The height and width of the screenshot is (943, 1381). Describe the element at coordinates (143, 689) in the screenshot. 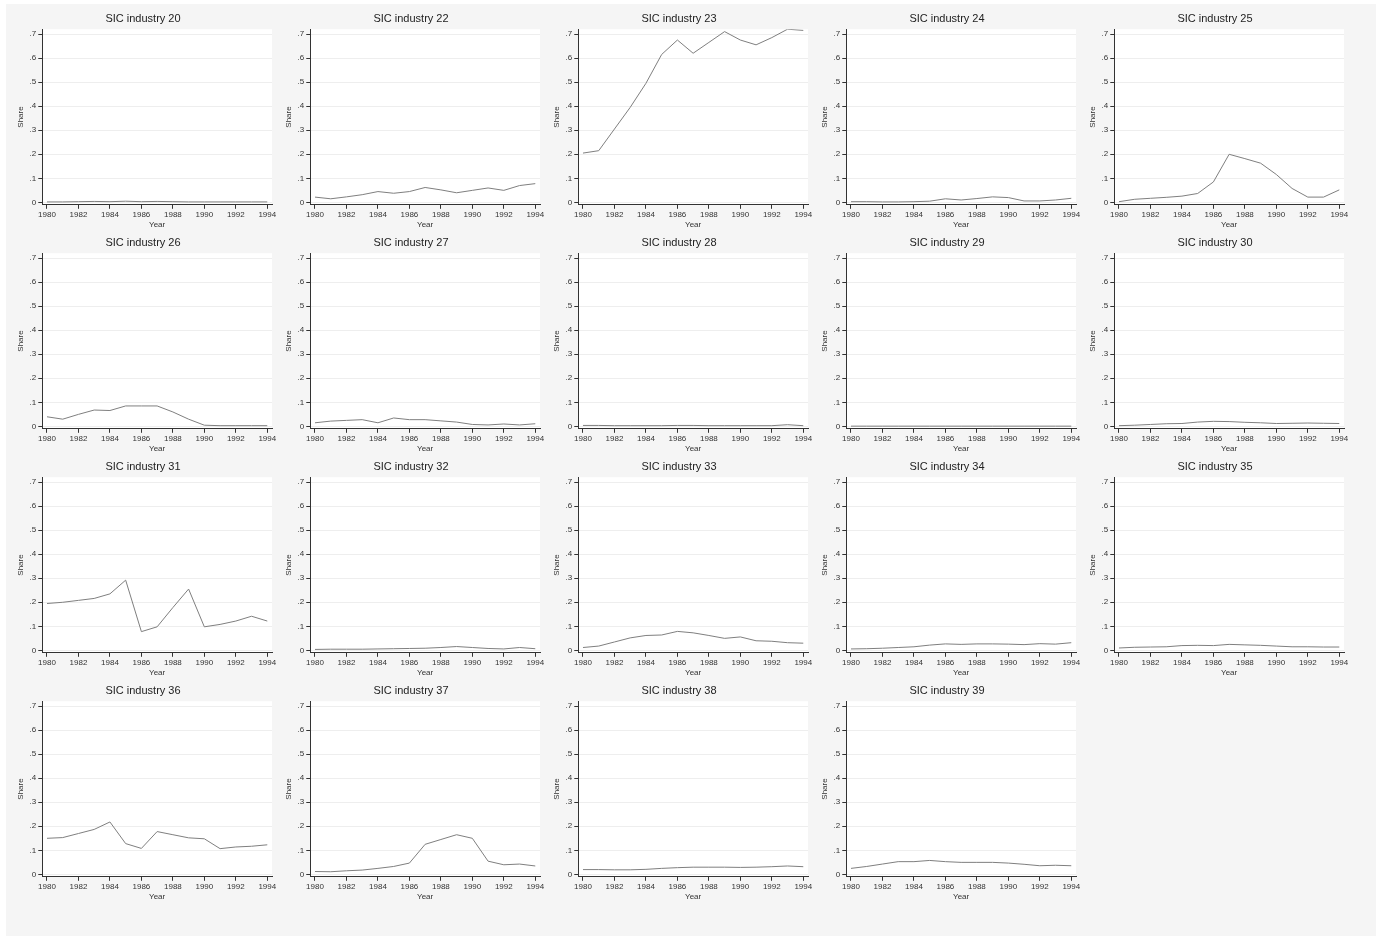

I see `chart-title: SIC industry 36` at that location.